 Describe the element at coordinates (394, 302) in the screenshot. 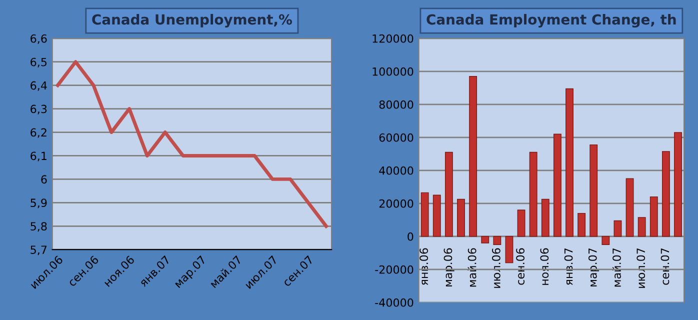

I see `y-tick-label: -40000` at that location.